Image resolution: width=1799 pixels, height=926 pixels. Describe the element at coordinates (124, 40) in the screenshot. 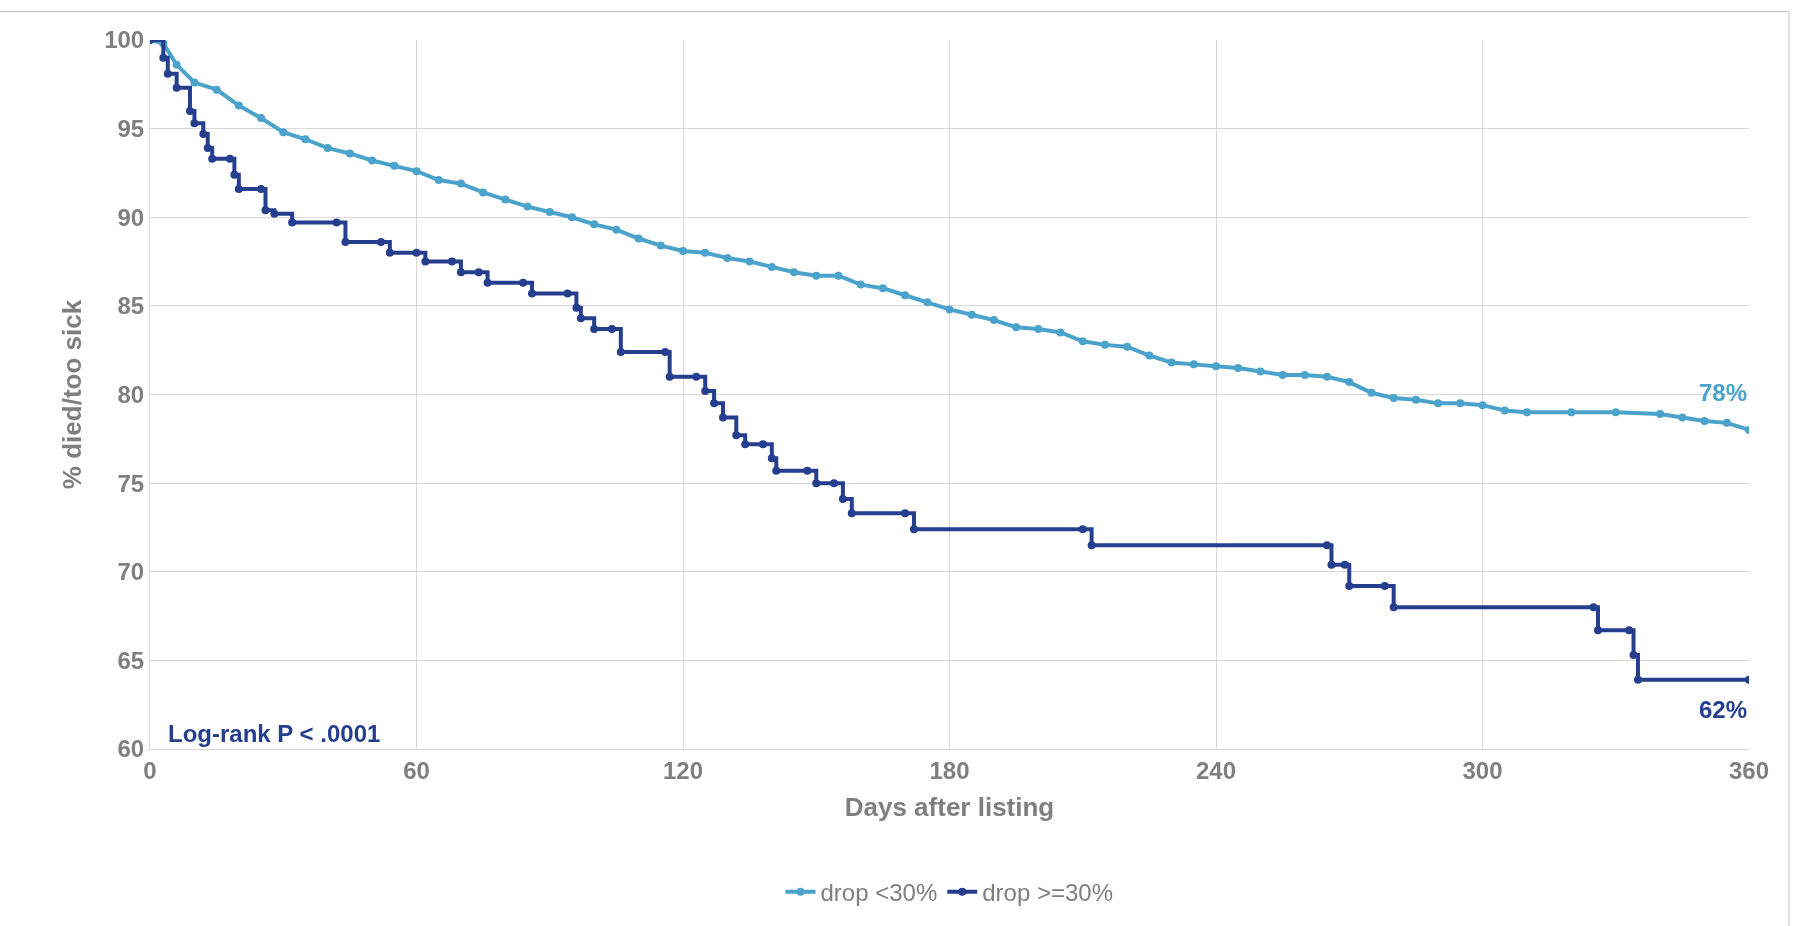

I see `y-tick-label: 100` at that location.